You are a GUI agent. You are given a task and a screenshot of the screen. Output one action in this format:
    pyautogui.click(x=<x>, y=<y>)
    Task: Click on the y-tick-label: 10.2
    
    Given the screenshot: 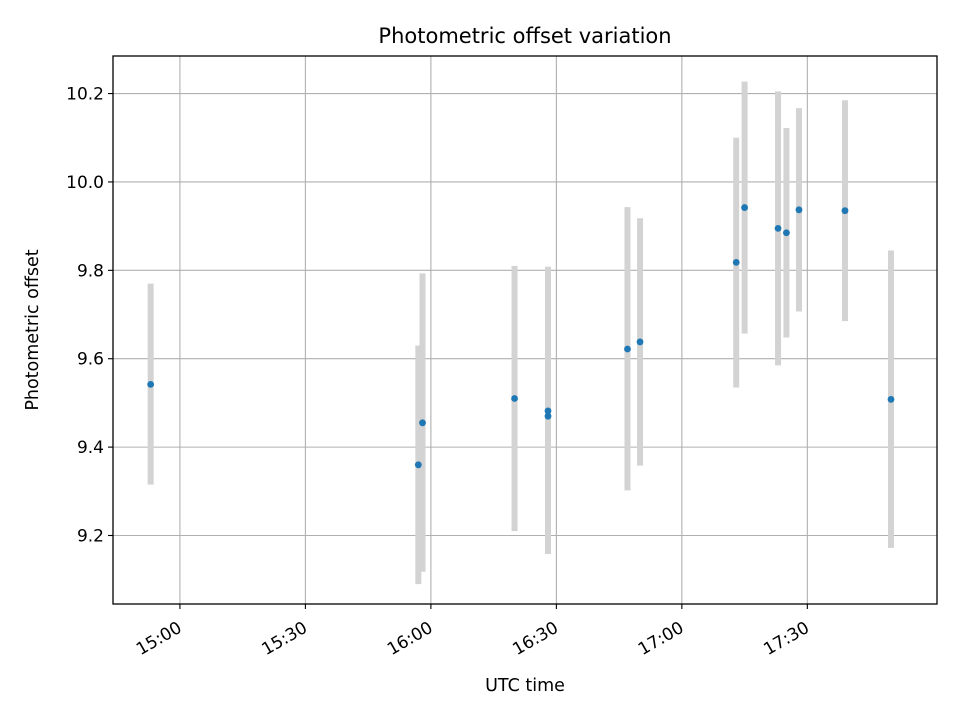 What is the action you would take?
    pyautogui.click(x=85, y=95)
    